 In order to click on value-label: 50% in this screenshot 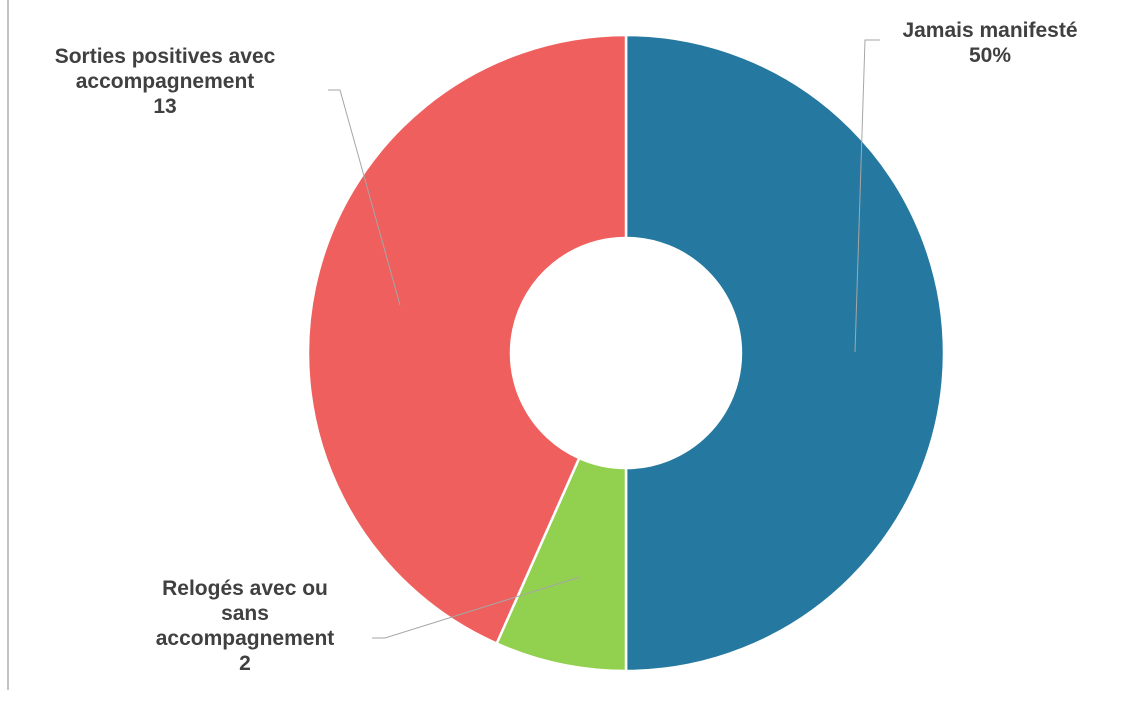, I will do `click(990, 55)`.